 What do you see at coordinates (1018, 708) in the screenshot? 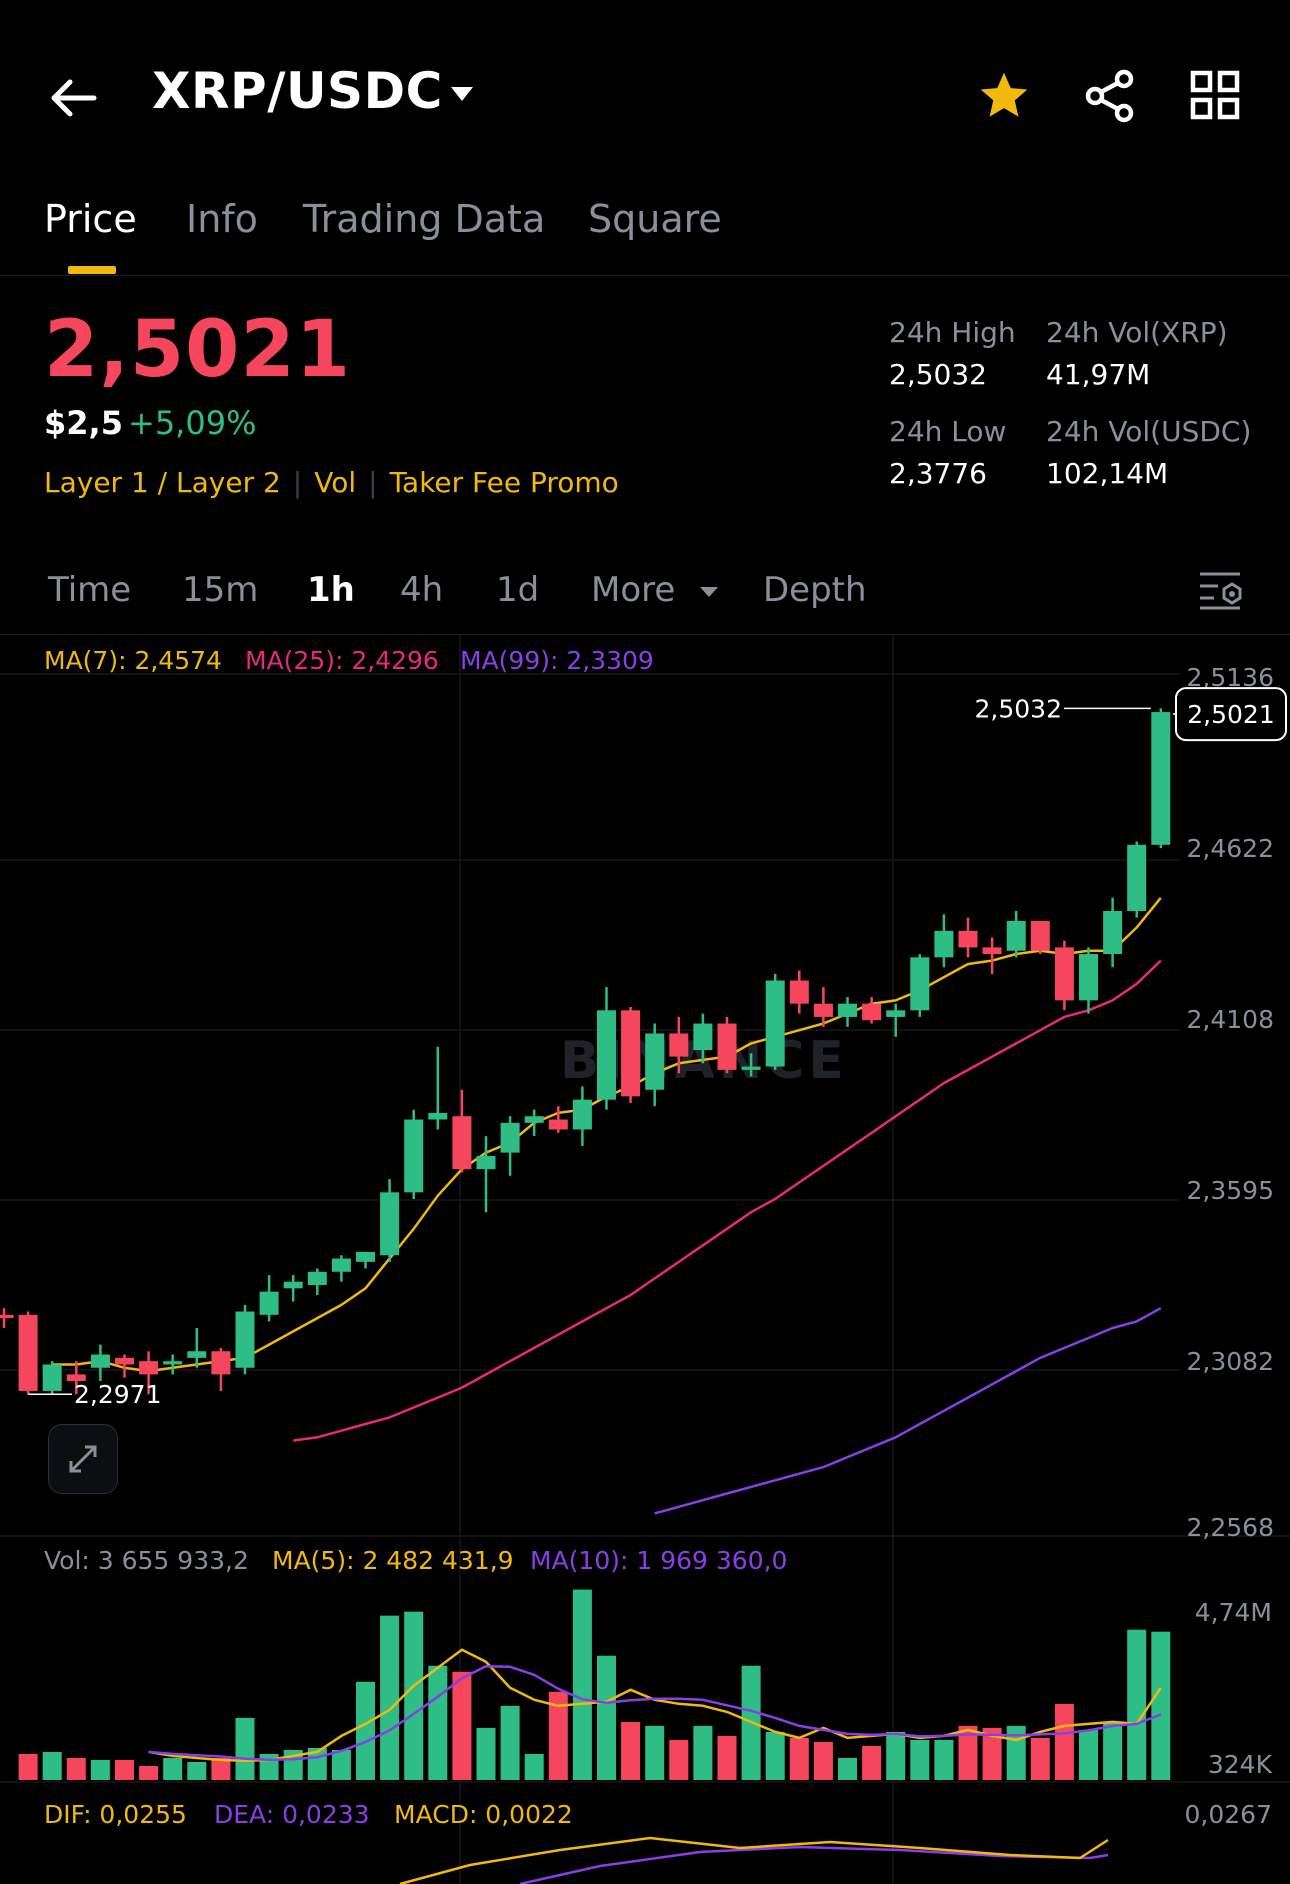
I see `high-marker-label: 2,5032` at bounding box center [1018, 708].